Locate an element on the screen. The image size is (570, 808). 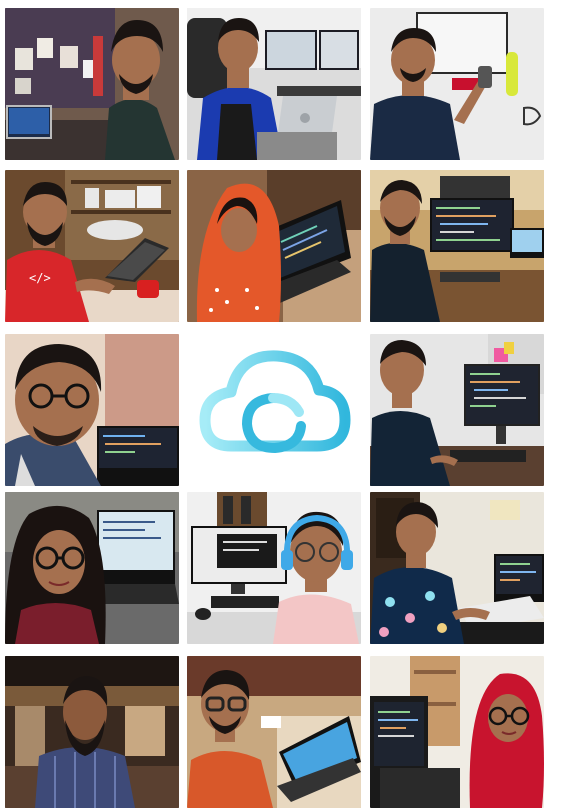
photo-man-glasses-laptop is located at coordinates (274, 732).